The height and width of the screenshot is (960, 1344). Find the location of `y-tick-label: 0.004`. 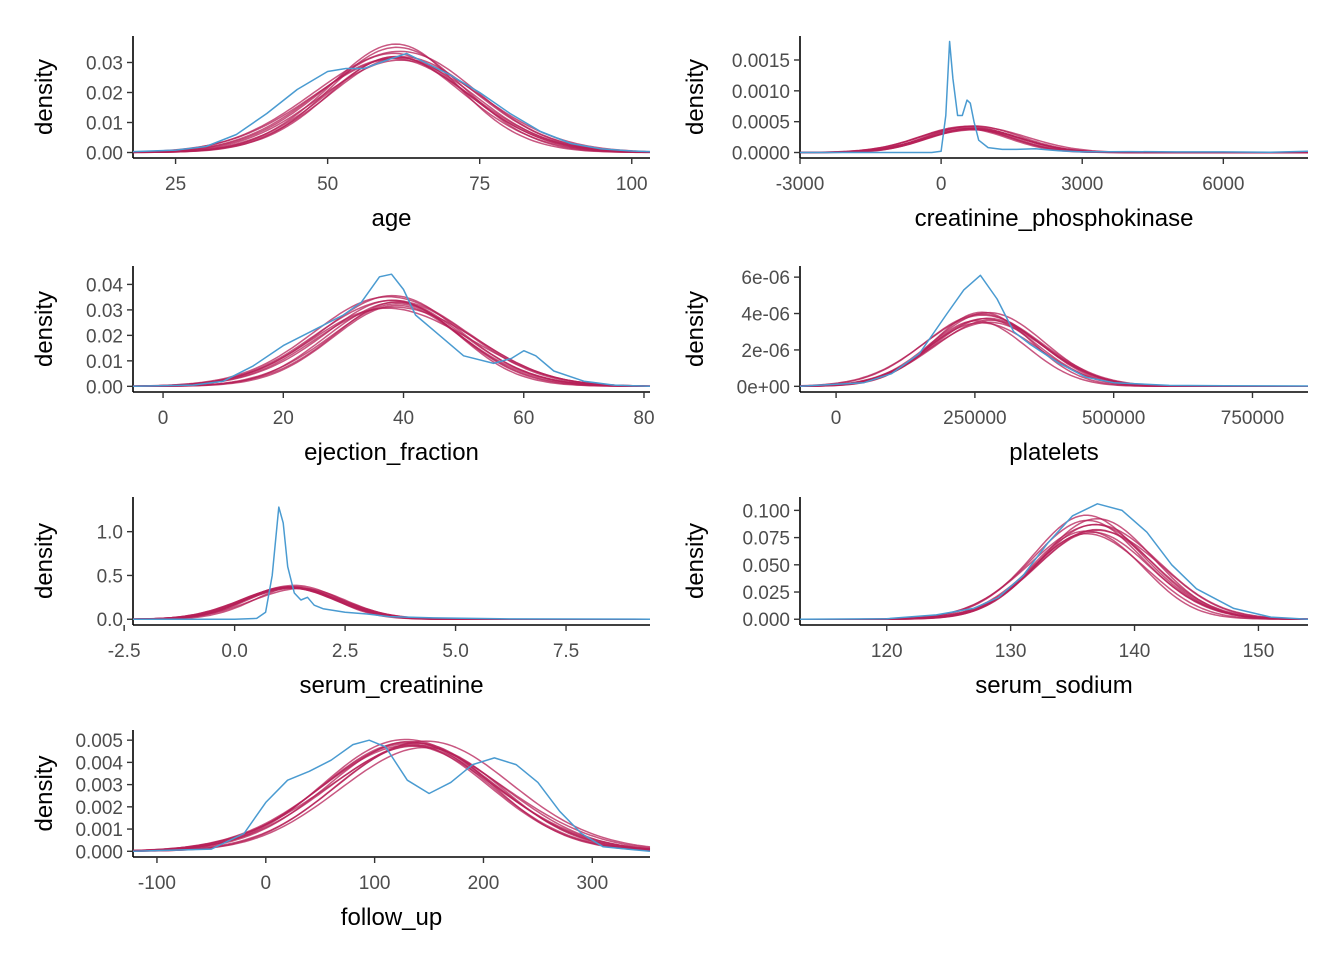

y-tick-label: 0.004 is located at coordinates (99, 763).